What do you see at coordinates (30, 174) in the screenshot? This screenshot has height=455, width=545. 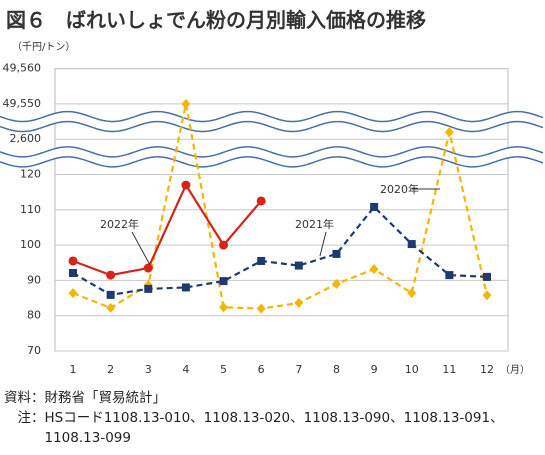 I see `y-tick-label: 120` at bounding box center [30, 174].